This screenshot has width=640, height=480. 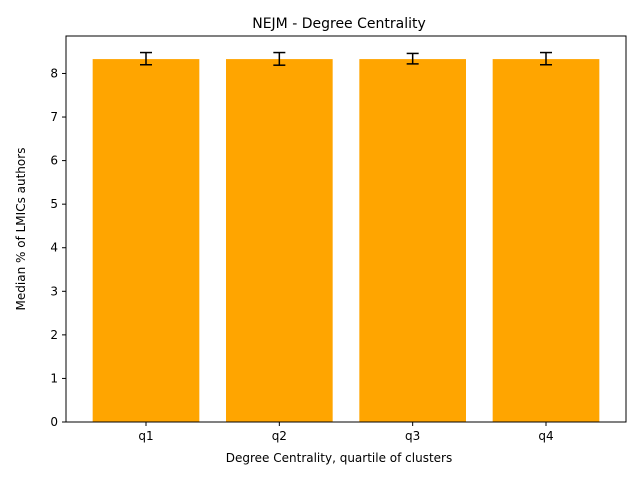 I want to click on y-tick-label-2: 2, so click(x=54, y=335).